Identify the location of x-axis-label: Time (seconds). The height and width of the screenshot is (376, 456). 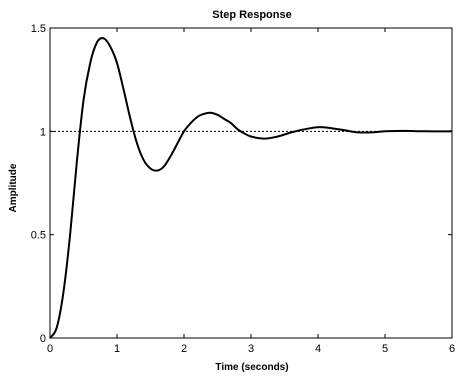
(251, 367).